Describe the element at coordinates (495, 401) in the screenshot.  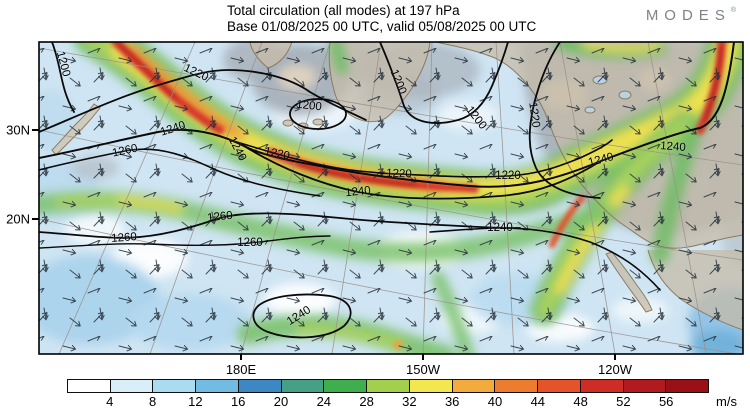
I see `colorbar-tick-label: 40` at that location.